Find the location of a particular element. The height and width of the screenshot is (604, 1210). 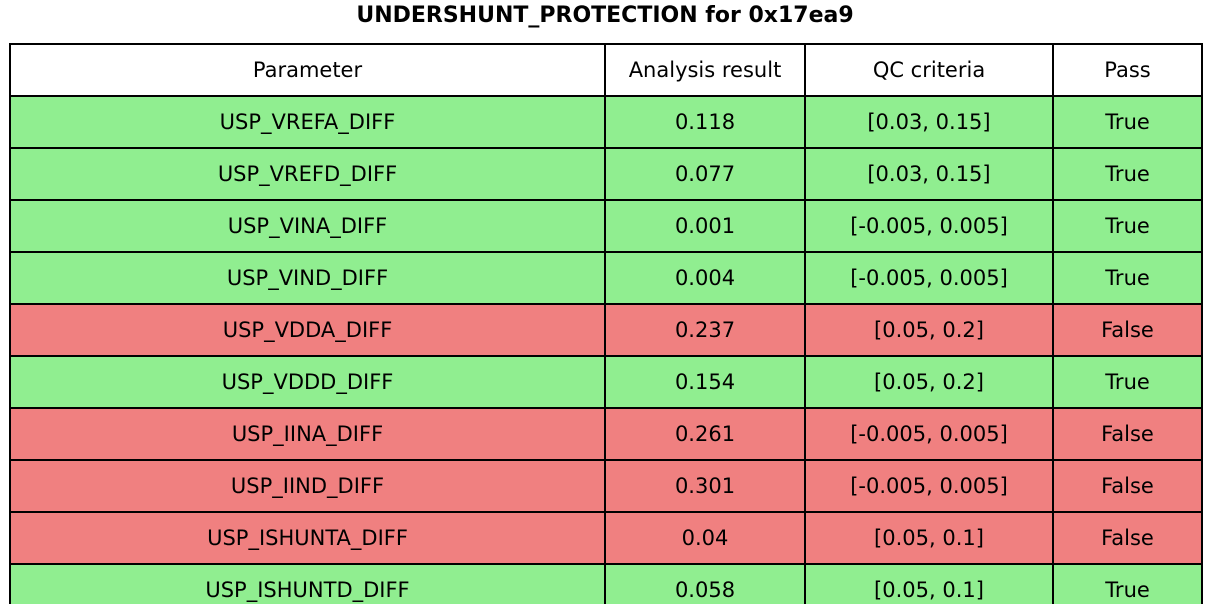

cell-analysis-result: 0.04 is located at coordinates (705, 538).